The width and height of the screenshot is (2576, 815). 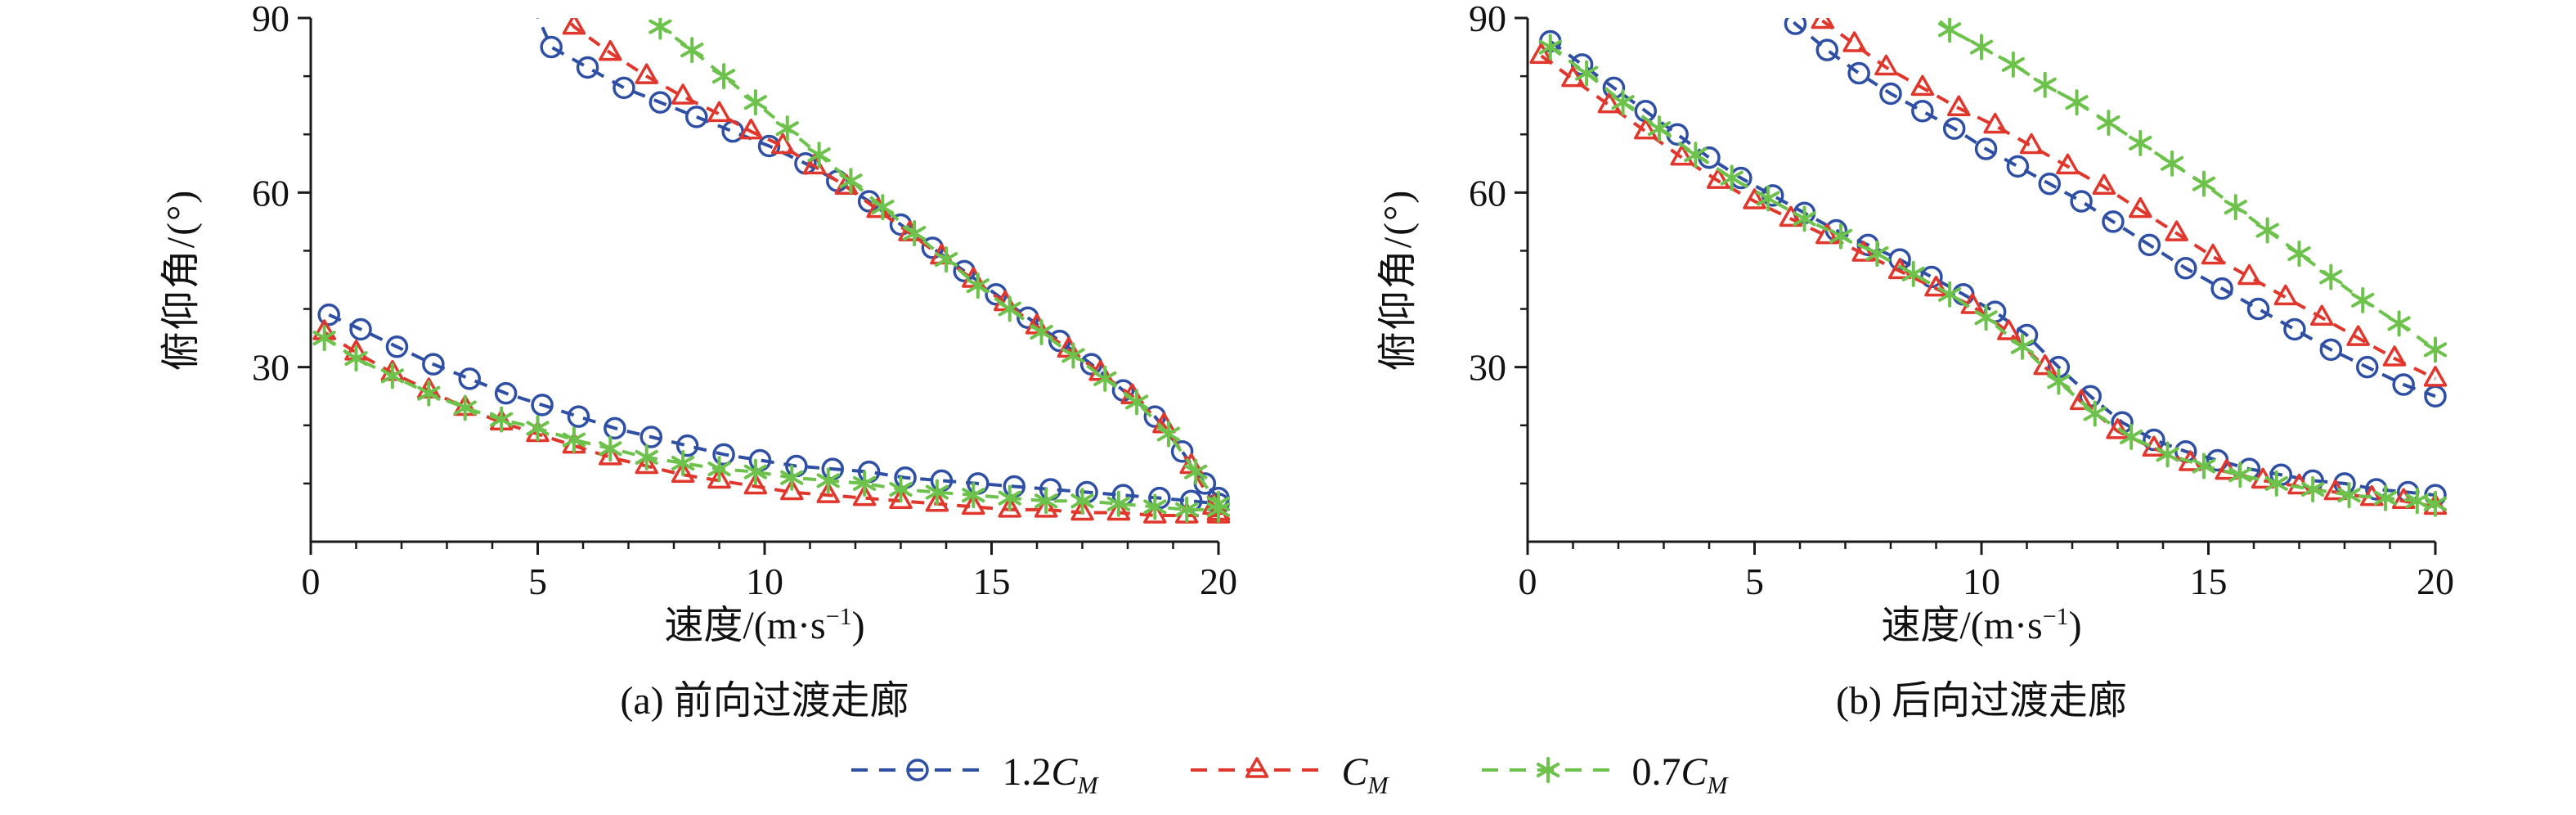 I want to click on legend: 1.2CM CM 0.7CM, so click(x=1288, y=775).